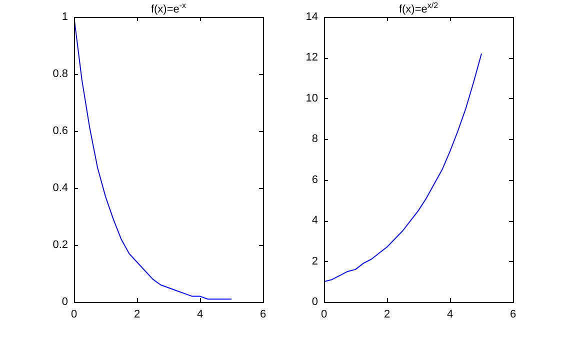 This screenshot has width=569, height=340. Describe the element at coordinates (312, 58) in the screenshot. I see `y-tick-label: 12` at that location.